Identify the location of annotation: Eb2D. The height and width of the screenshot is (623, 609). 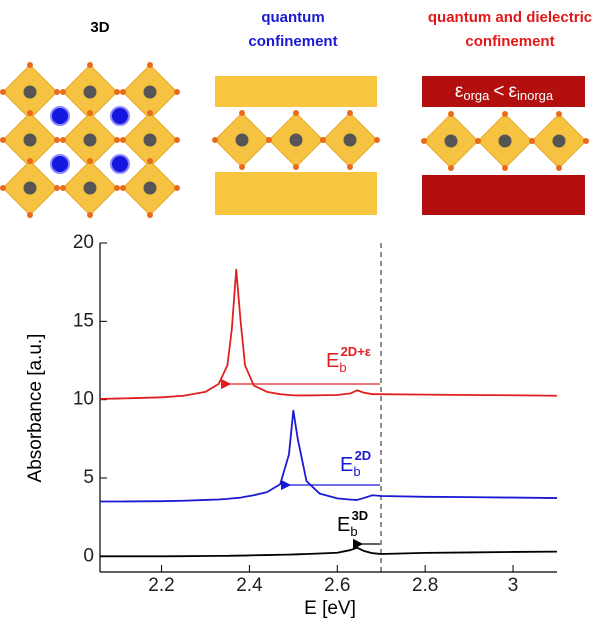
(355, 463).